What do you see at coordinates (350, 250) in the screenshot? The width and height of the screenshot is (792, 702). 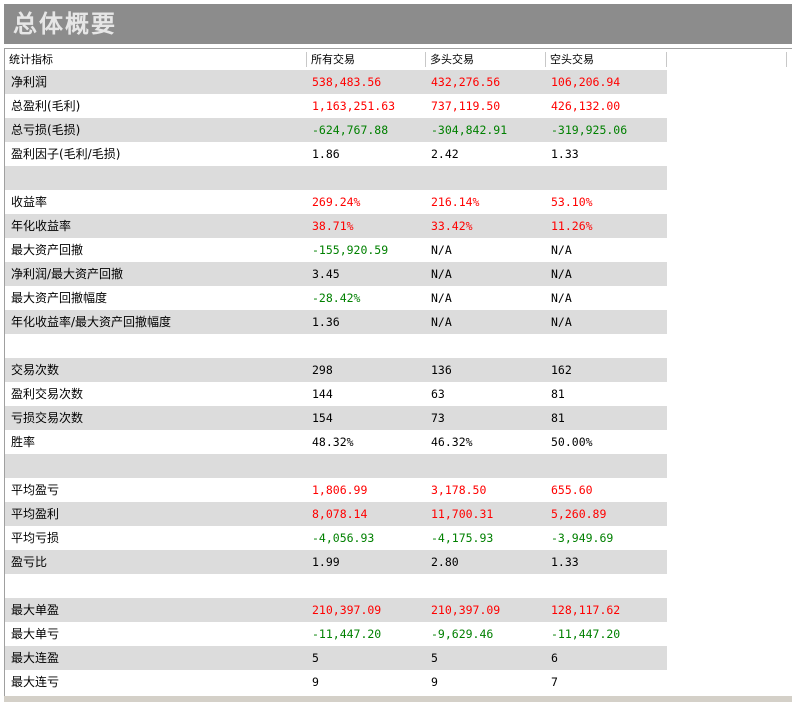 I see `all-trades-value: -155,920.59` at bounding box center [350, 250].